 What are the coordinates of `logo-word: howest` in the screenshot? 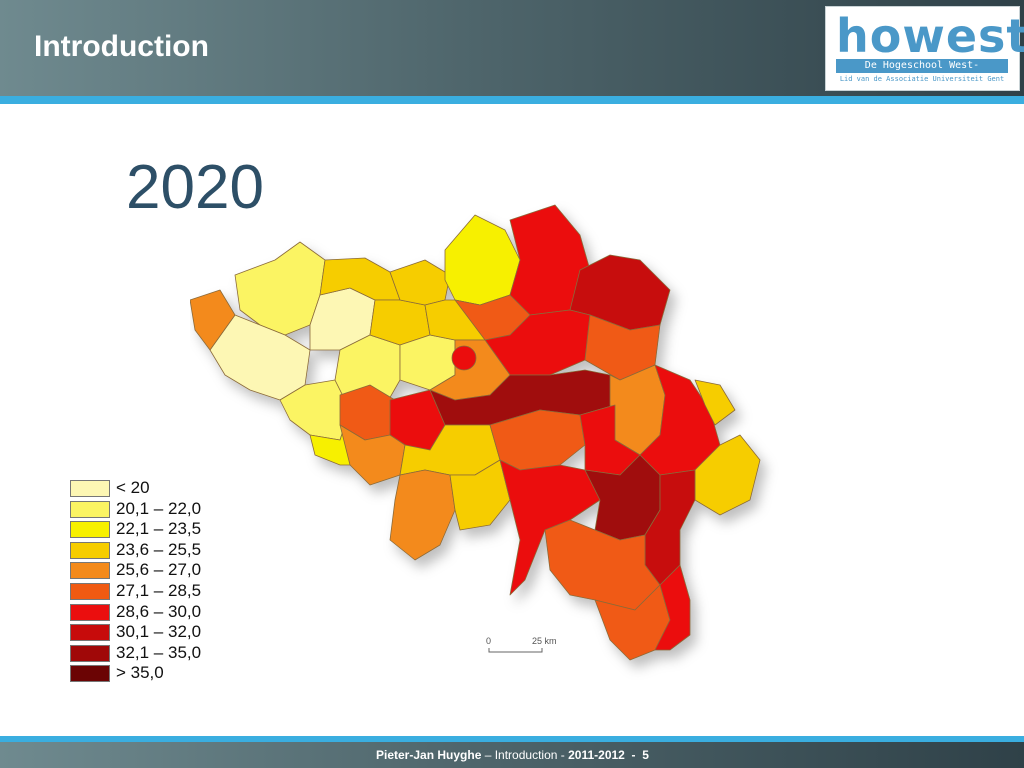 It's located at (930, 36).